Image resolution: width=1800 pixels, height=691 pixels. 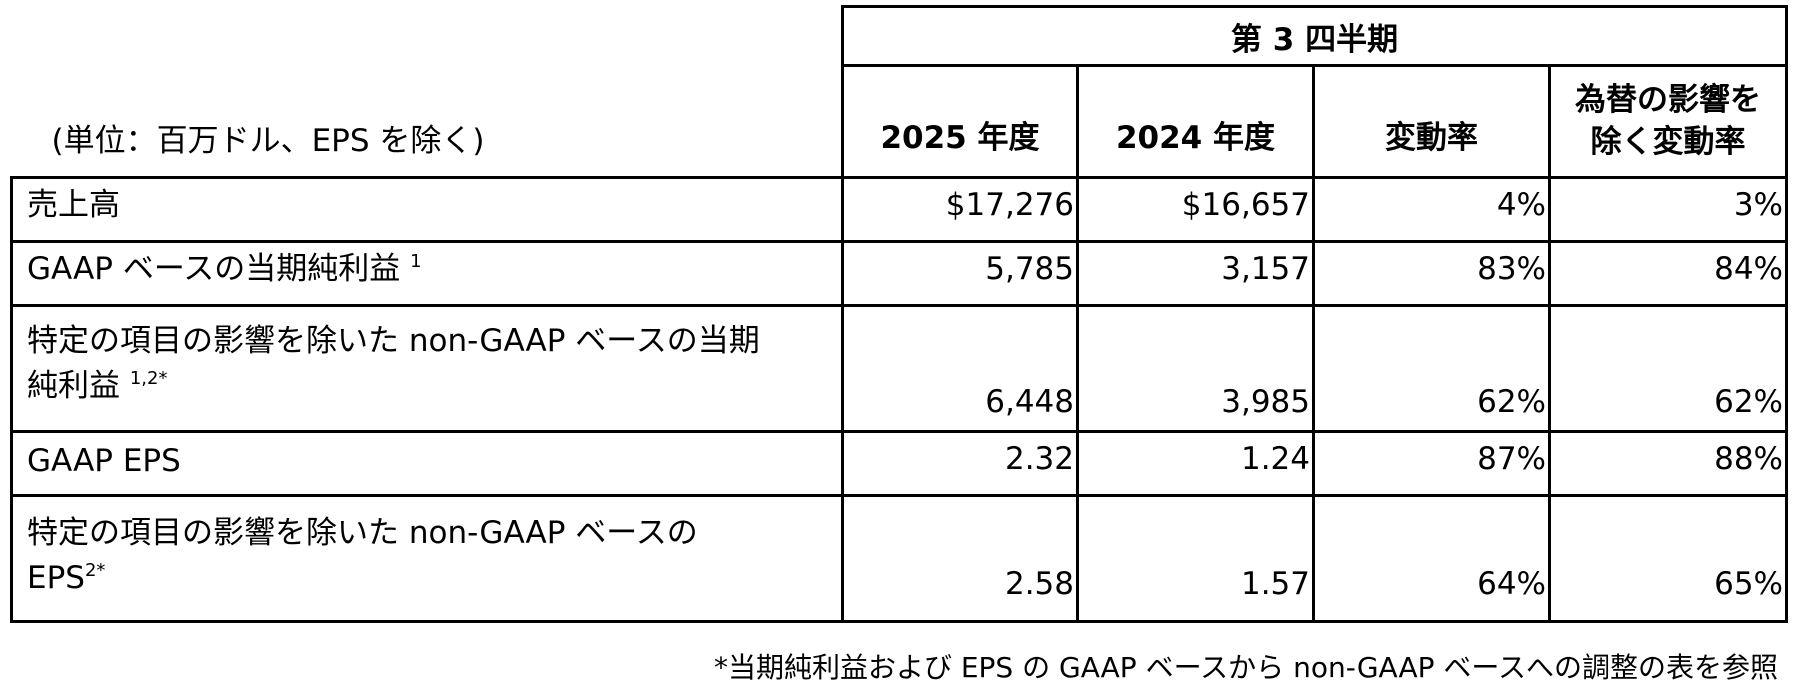 What do you see at coordinates (214, 269) in the screenshot?
I see `row-label: GAAP ベースの当期純利益` at bounding box center [214, 269].